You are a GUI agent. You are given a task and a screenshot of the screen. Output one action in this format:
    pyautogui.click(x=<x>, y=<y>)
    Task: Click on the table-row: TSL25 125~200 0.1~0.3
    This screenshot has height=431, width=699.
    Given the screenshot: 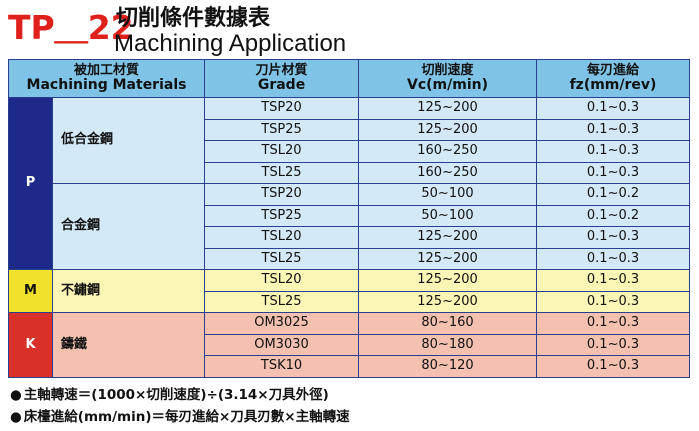 What is the action you would take?
    pyautogui.click(x=350, y=258)
    